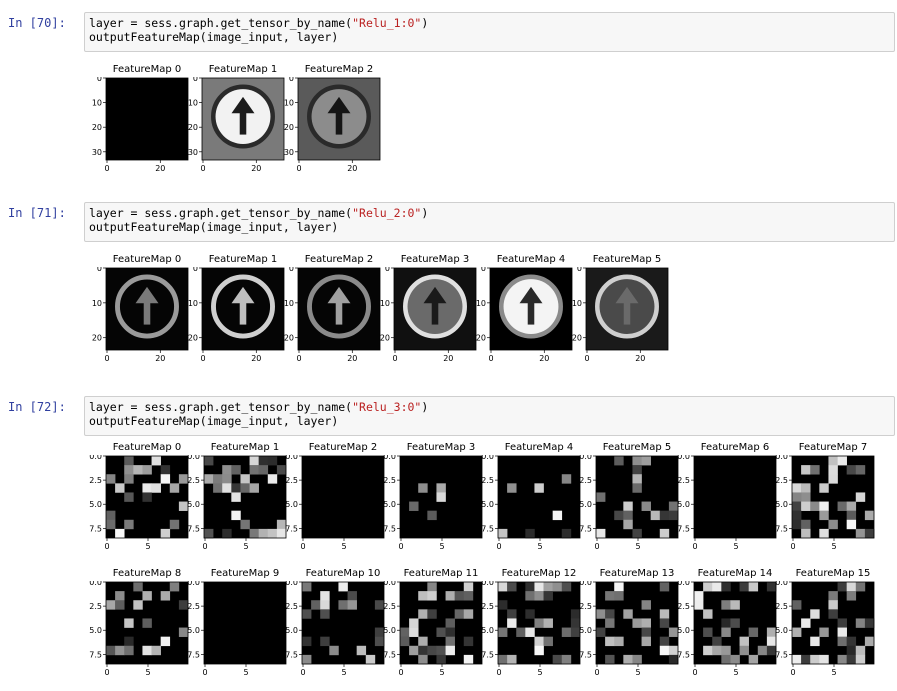  Describe the element at coordinates (441, 573) in the screenshot. I see `feature-map-title: FeatureMap 11` at that location.